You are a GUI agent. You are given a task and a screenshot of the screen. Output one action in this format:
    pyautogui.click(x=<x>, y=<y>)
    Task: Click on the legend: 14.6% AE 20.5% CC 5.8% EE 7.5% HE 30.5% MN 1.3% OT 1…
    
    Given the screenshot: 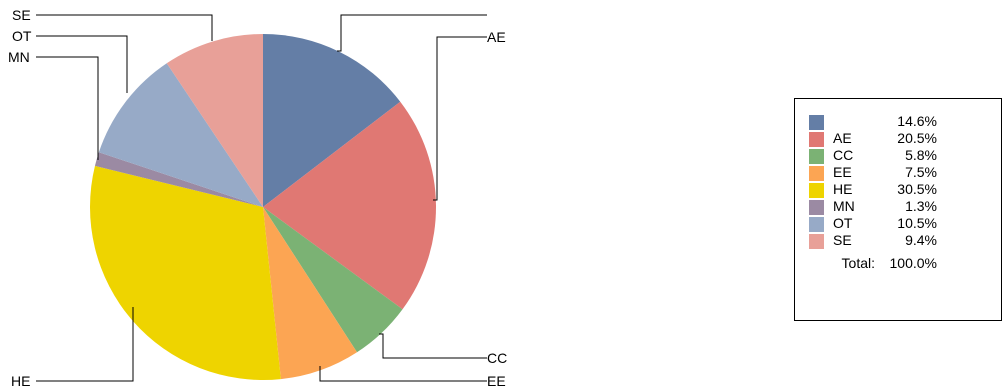 What is the action you would take?
    pyautogui.click(x=898, y=209)
    